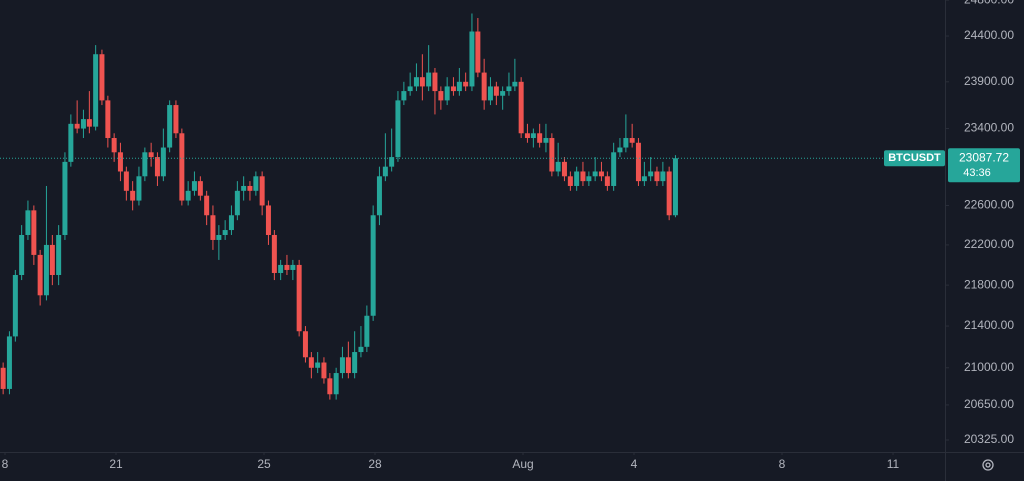 This screenshot has height=481, width=1024. I want to click on x-tick-label: 28, so click(375, 464).